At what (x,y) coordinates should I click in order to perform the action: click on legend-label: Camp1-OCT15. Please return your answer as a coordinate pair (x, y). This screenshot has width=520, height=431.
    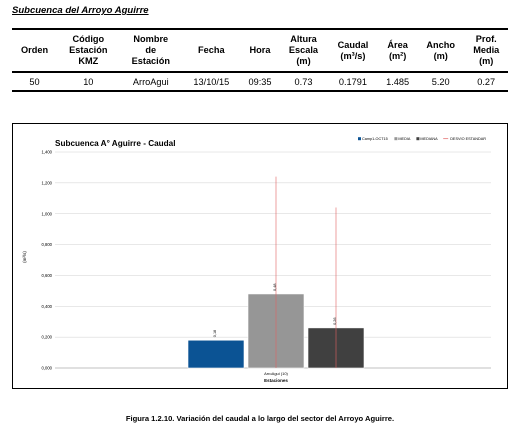
    Looking at the image, I should click on (375, 139).